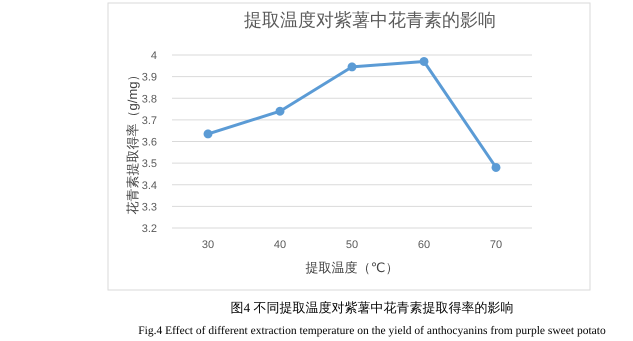 The width and height of the screenshot is (633, 341). What do you see at coordinates (132, 141) in the screenshot?
I see `y-axis-title: 花青素提取得率（g/mg）` at bounding box center [132, 141].